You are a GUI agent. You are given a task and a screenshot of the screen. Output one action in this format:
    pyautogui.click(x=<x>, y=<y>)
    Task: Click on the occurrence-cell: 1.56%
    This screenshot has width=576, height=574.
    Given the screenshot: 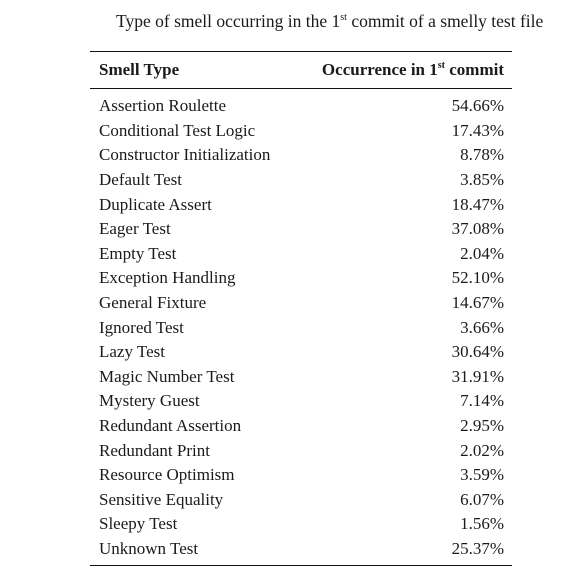 What is the action you would take?
    pyautogui.click(x=482, y=524)
    